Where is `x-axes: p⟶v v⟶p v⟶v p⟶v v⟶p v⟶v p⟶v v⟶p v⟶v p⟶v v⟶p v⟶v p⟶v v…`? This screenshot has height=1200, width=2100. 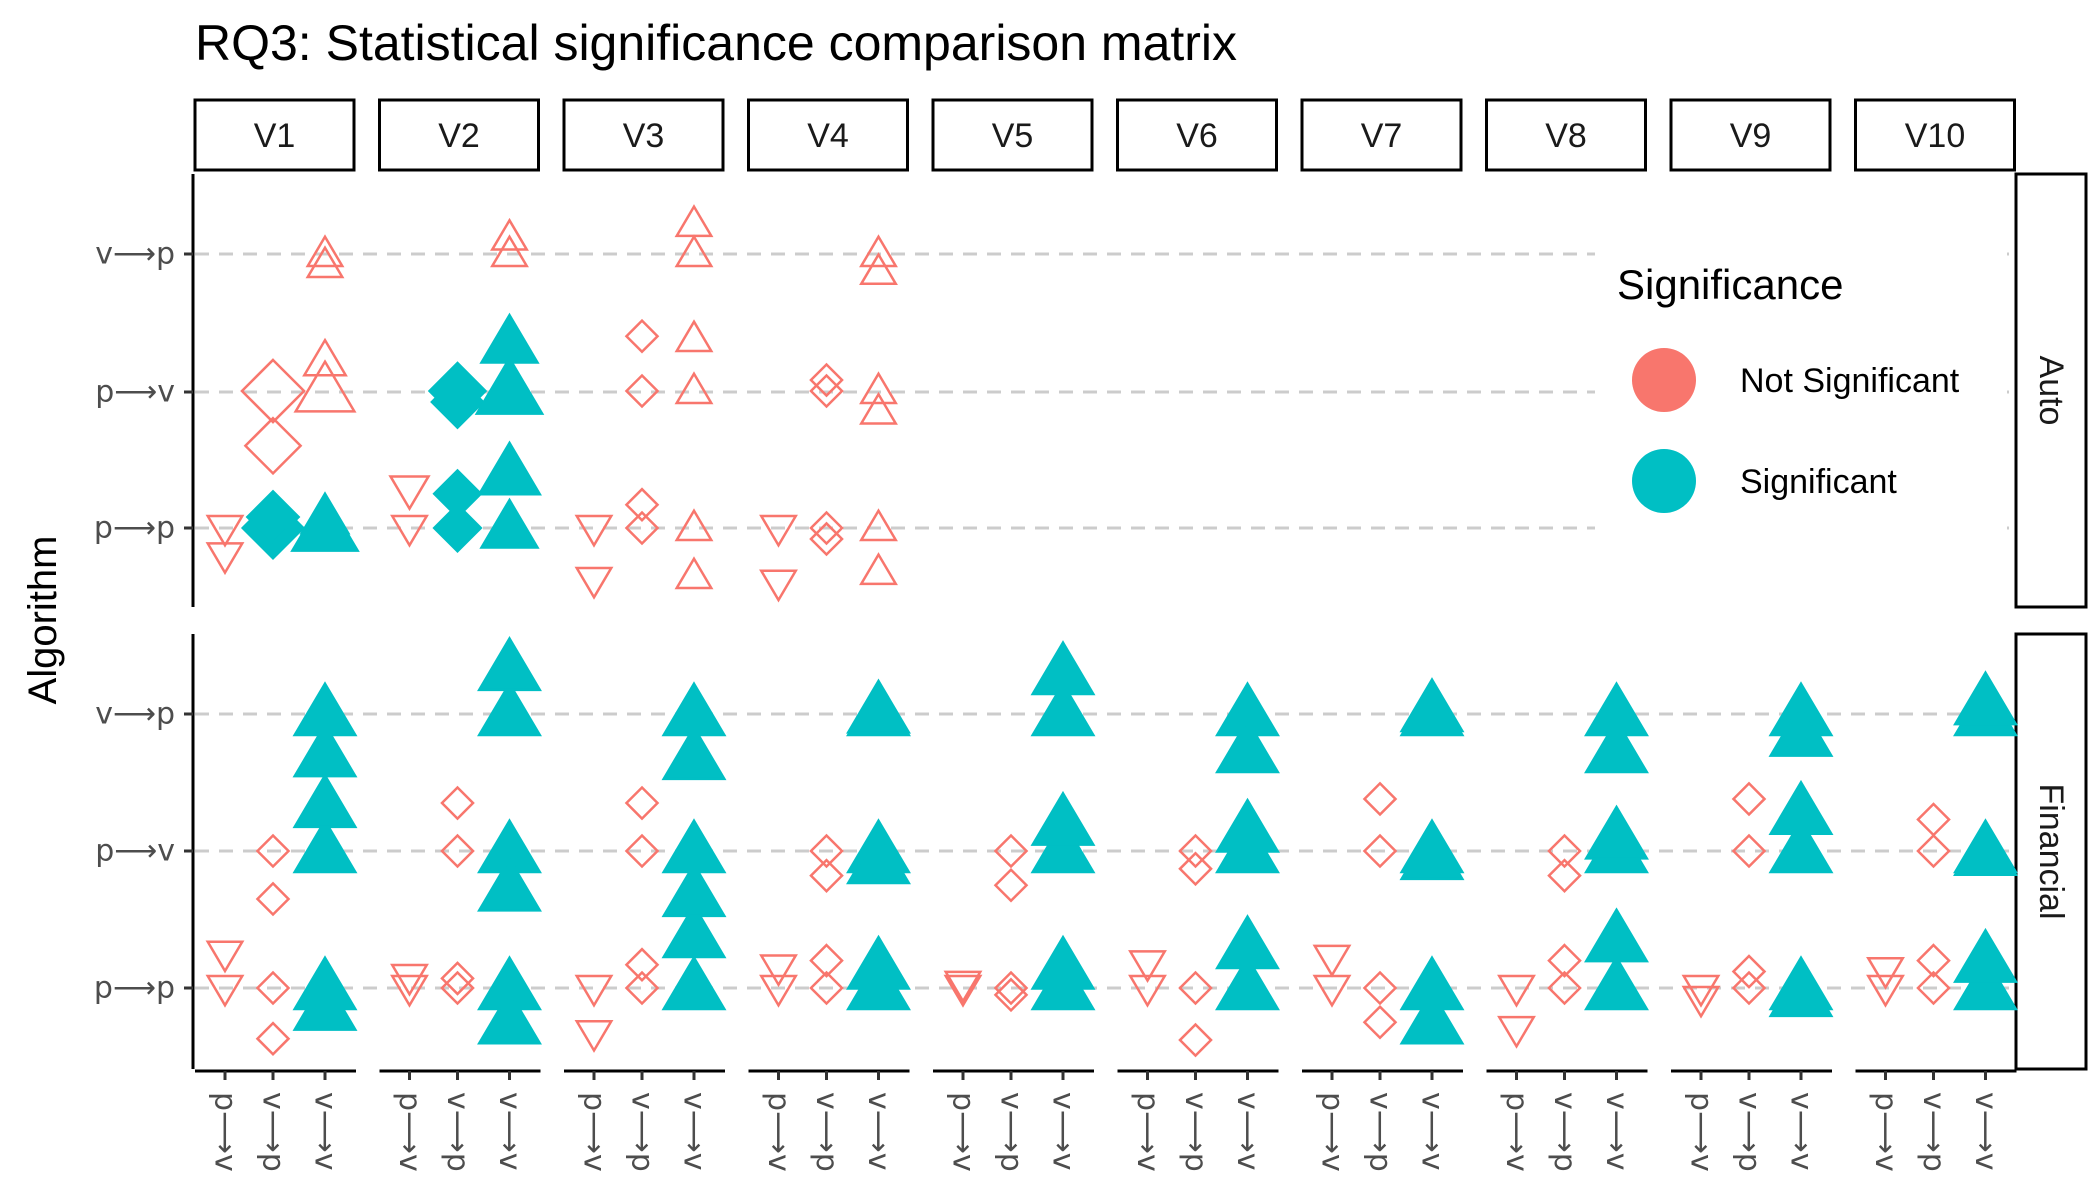
x-axes: p⟶v v⟶p v⟶v p⟶v v⟶p v⟶v p⟶v v⟶p v⟶v p⟶v v⟶p v⟶v p⟶v v… is located at coordinates (1106, 1120).